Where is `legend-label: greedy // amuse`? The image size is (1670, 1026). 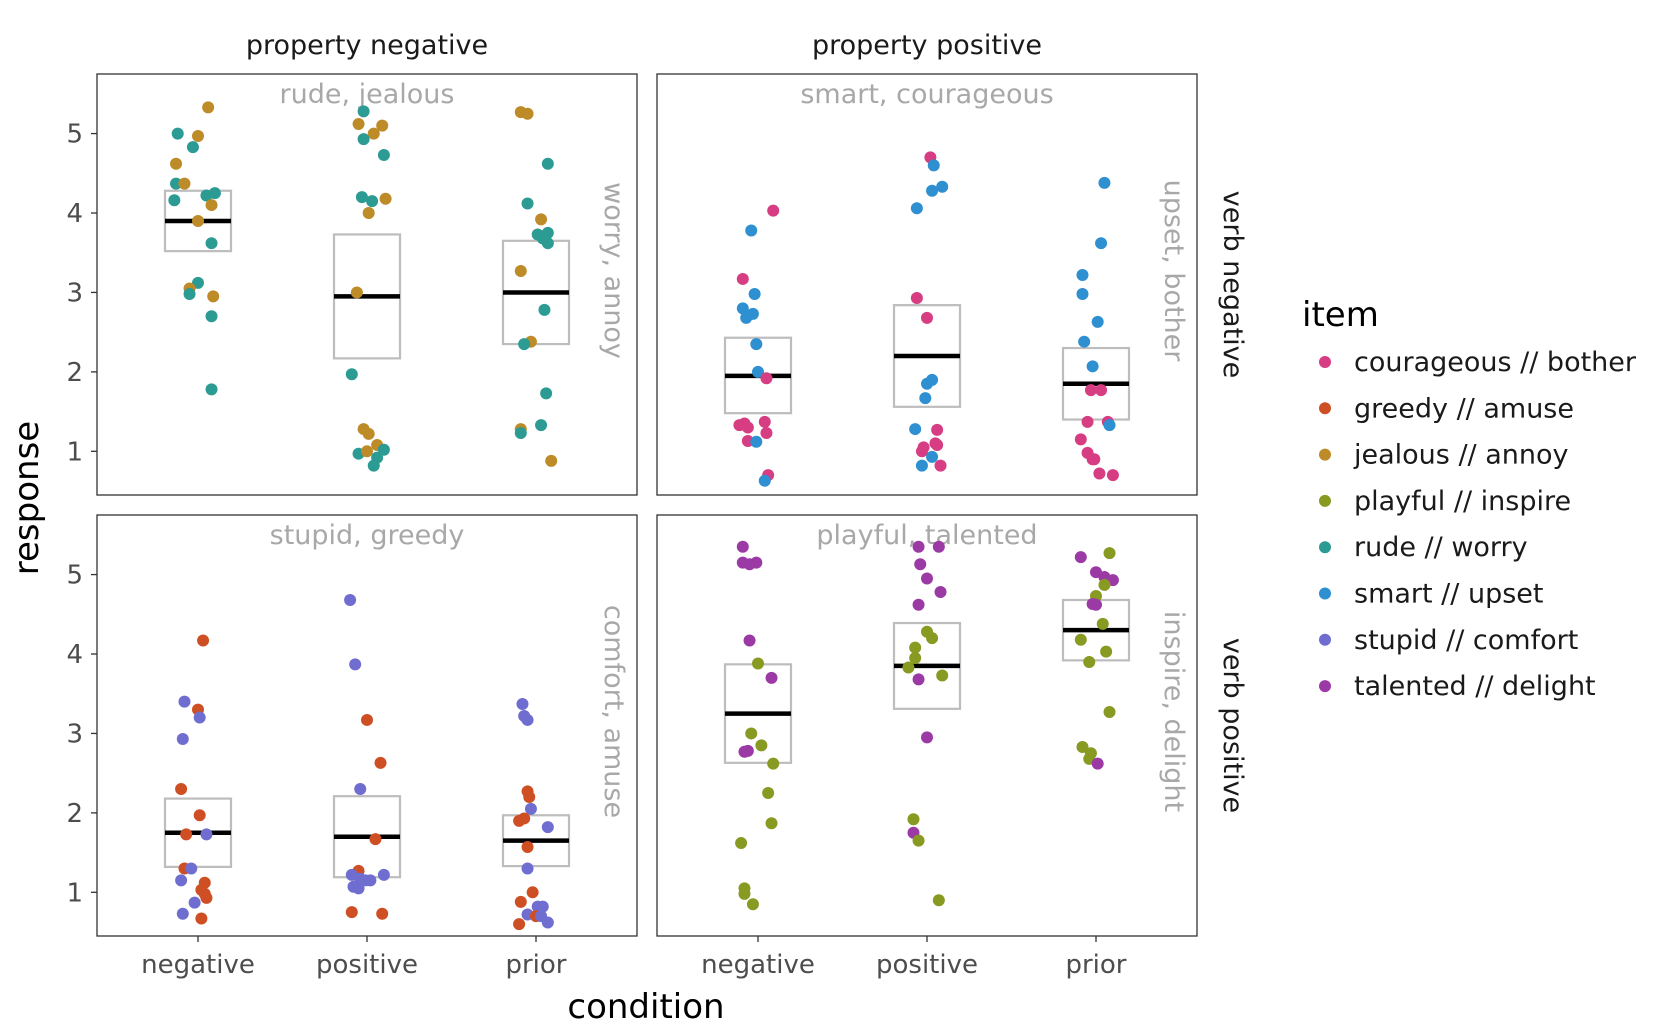
legend-label: greedy // amuse is located at coordinates (1464, 408).